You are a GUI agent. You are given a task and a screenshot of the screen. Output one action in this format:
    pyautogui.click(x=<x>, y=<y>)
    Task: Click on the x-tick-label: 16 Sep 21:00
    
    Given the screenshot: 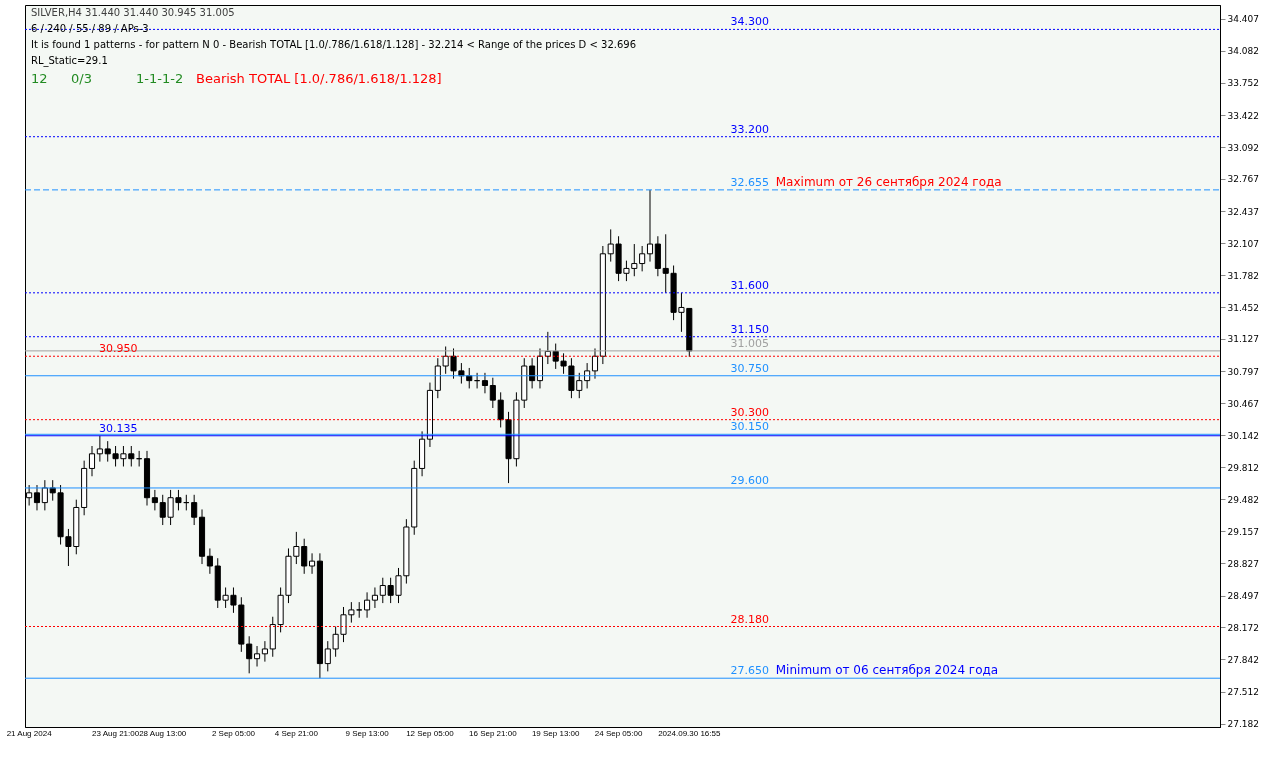 What is the action you would take?
    pyautogui.click(x=493, y=733)
    